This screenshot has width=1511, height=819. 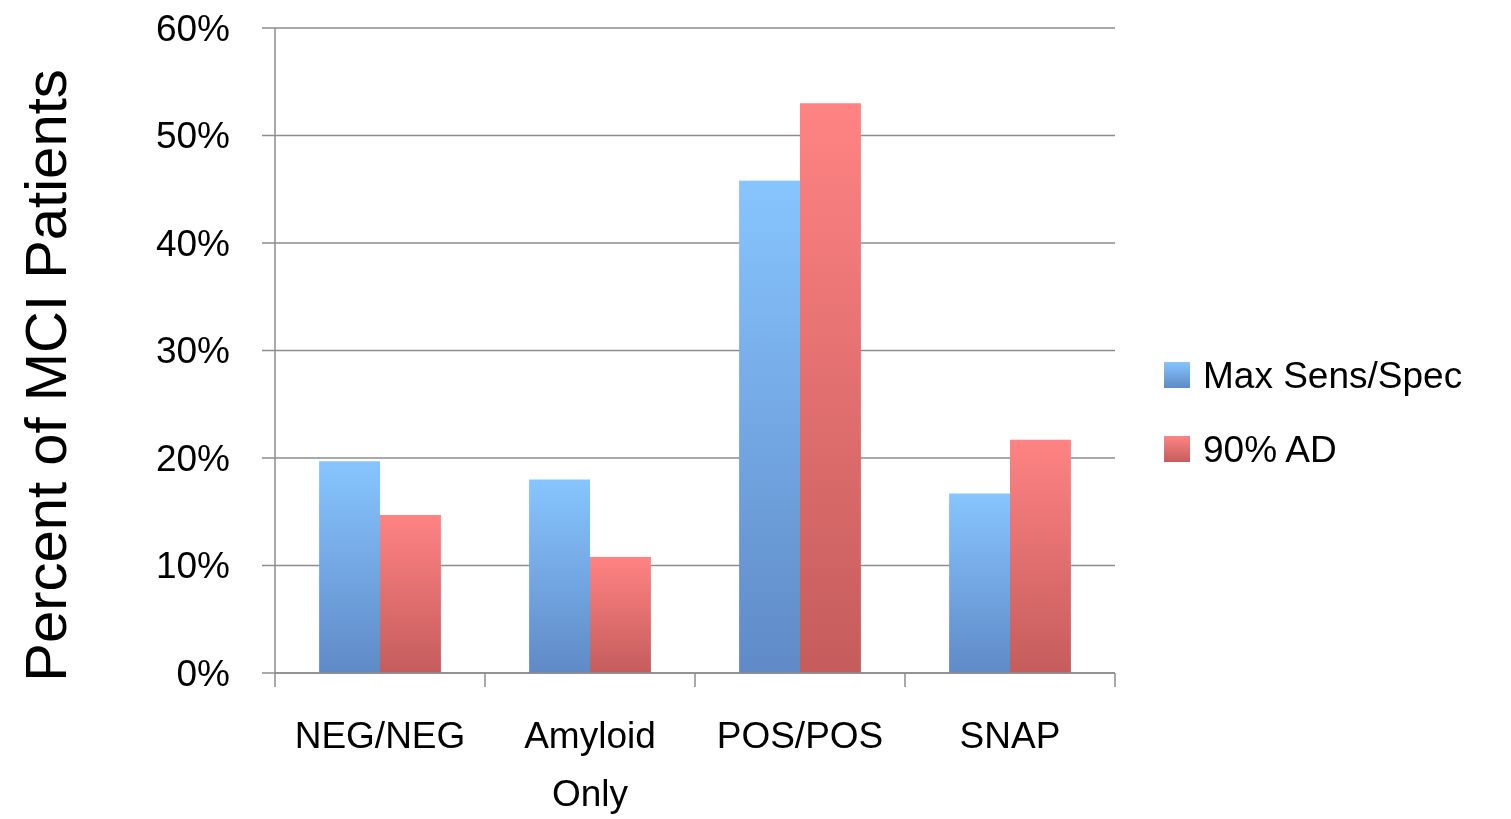 What do you see at coordinates (192, 351) in the screenshot?
I see `y-tick-label: 30%` at bounding box center [192, 351].